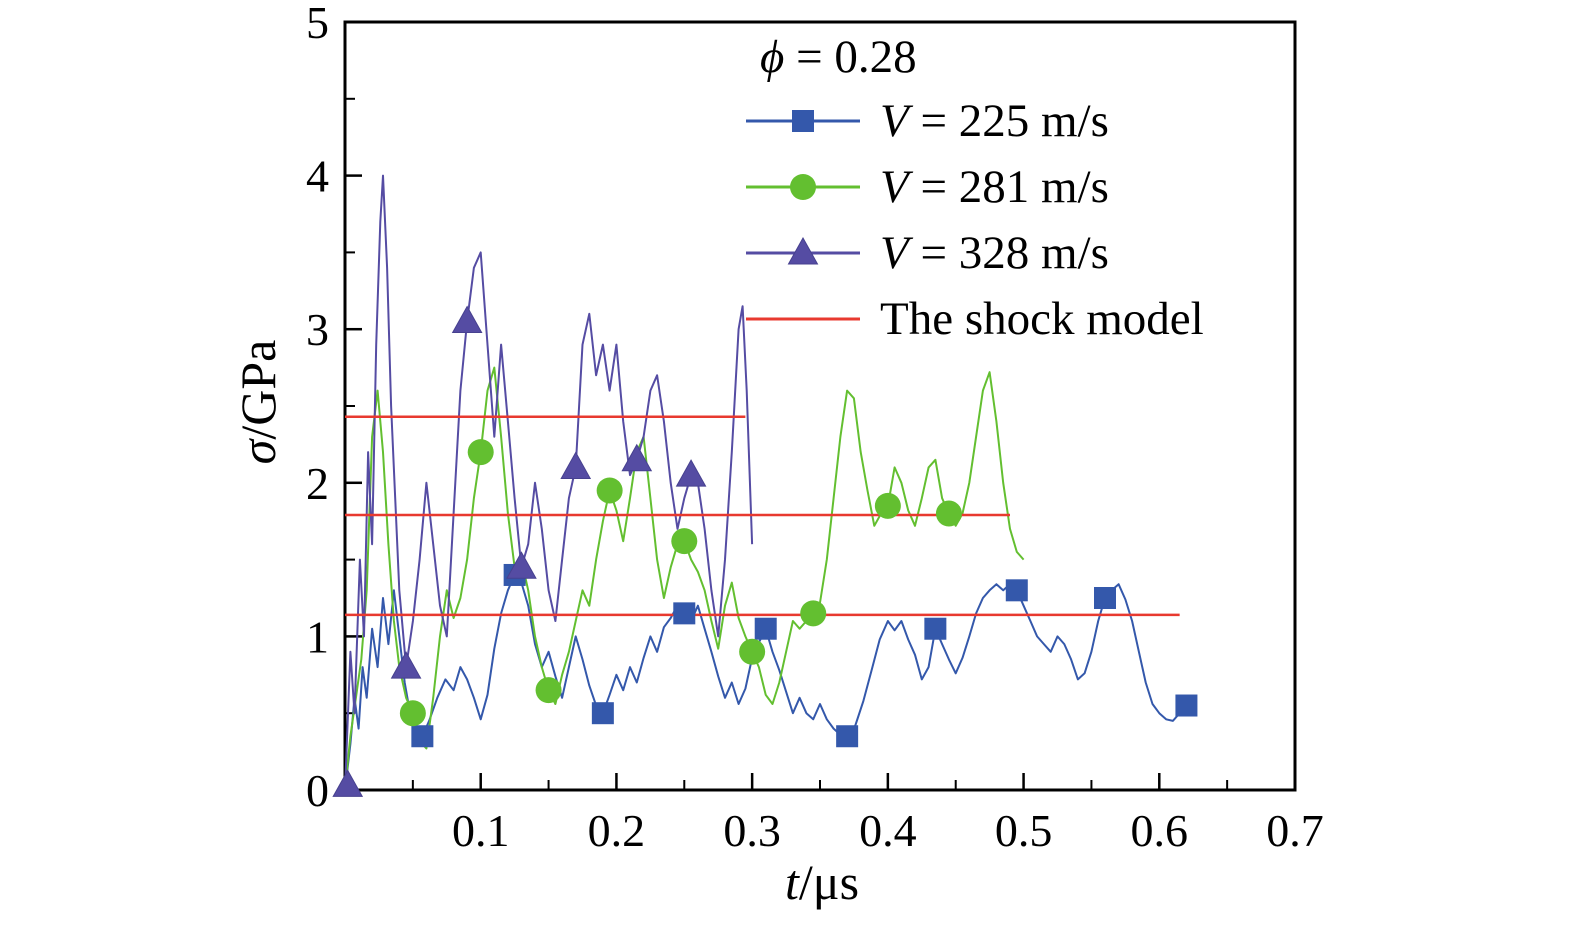 The image size is (1575, 927). I want to click on legend-line-circle-icon, so click(803, 187).